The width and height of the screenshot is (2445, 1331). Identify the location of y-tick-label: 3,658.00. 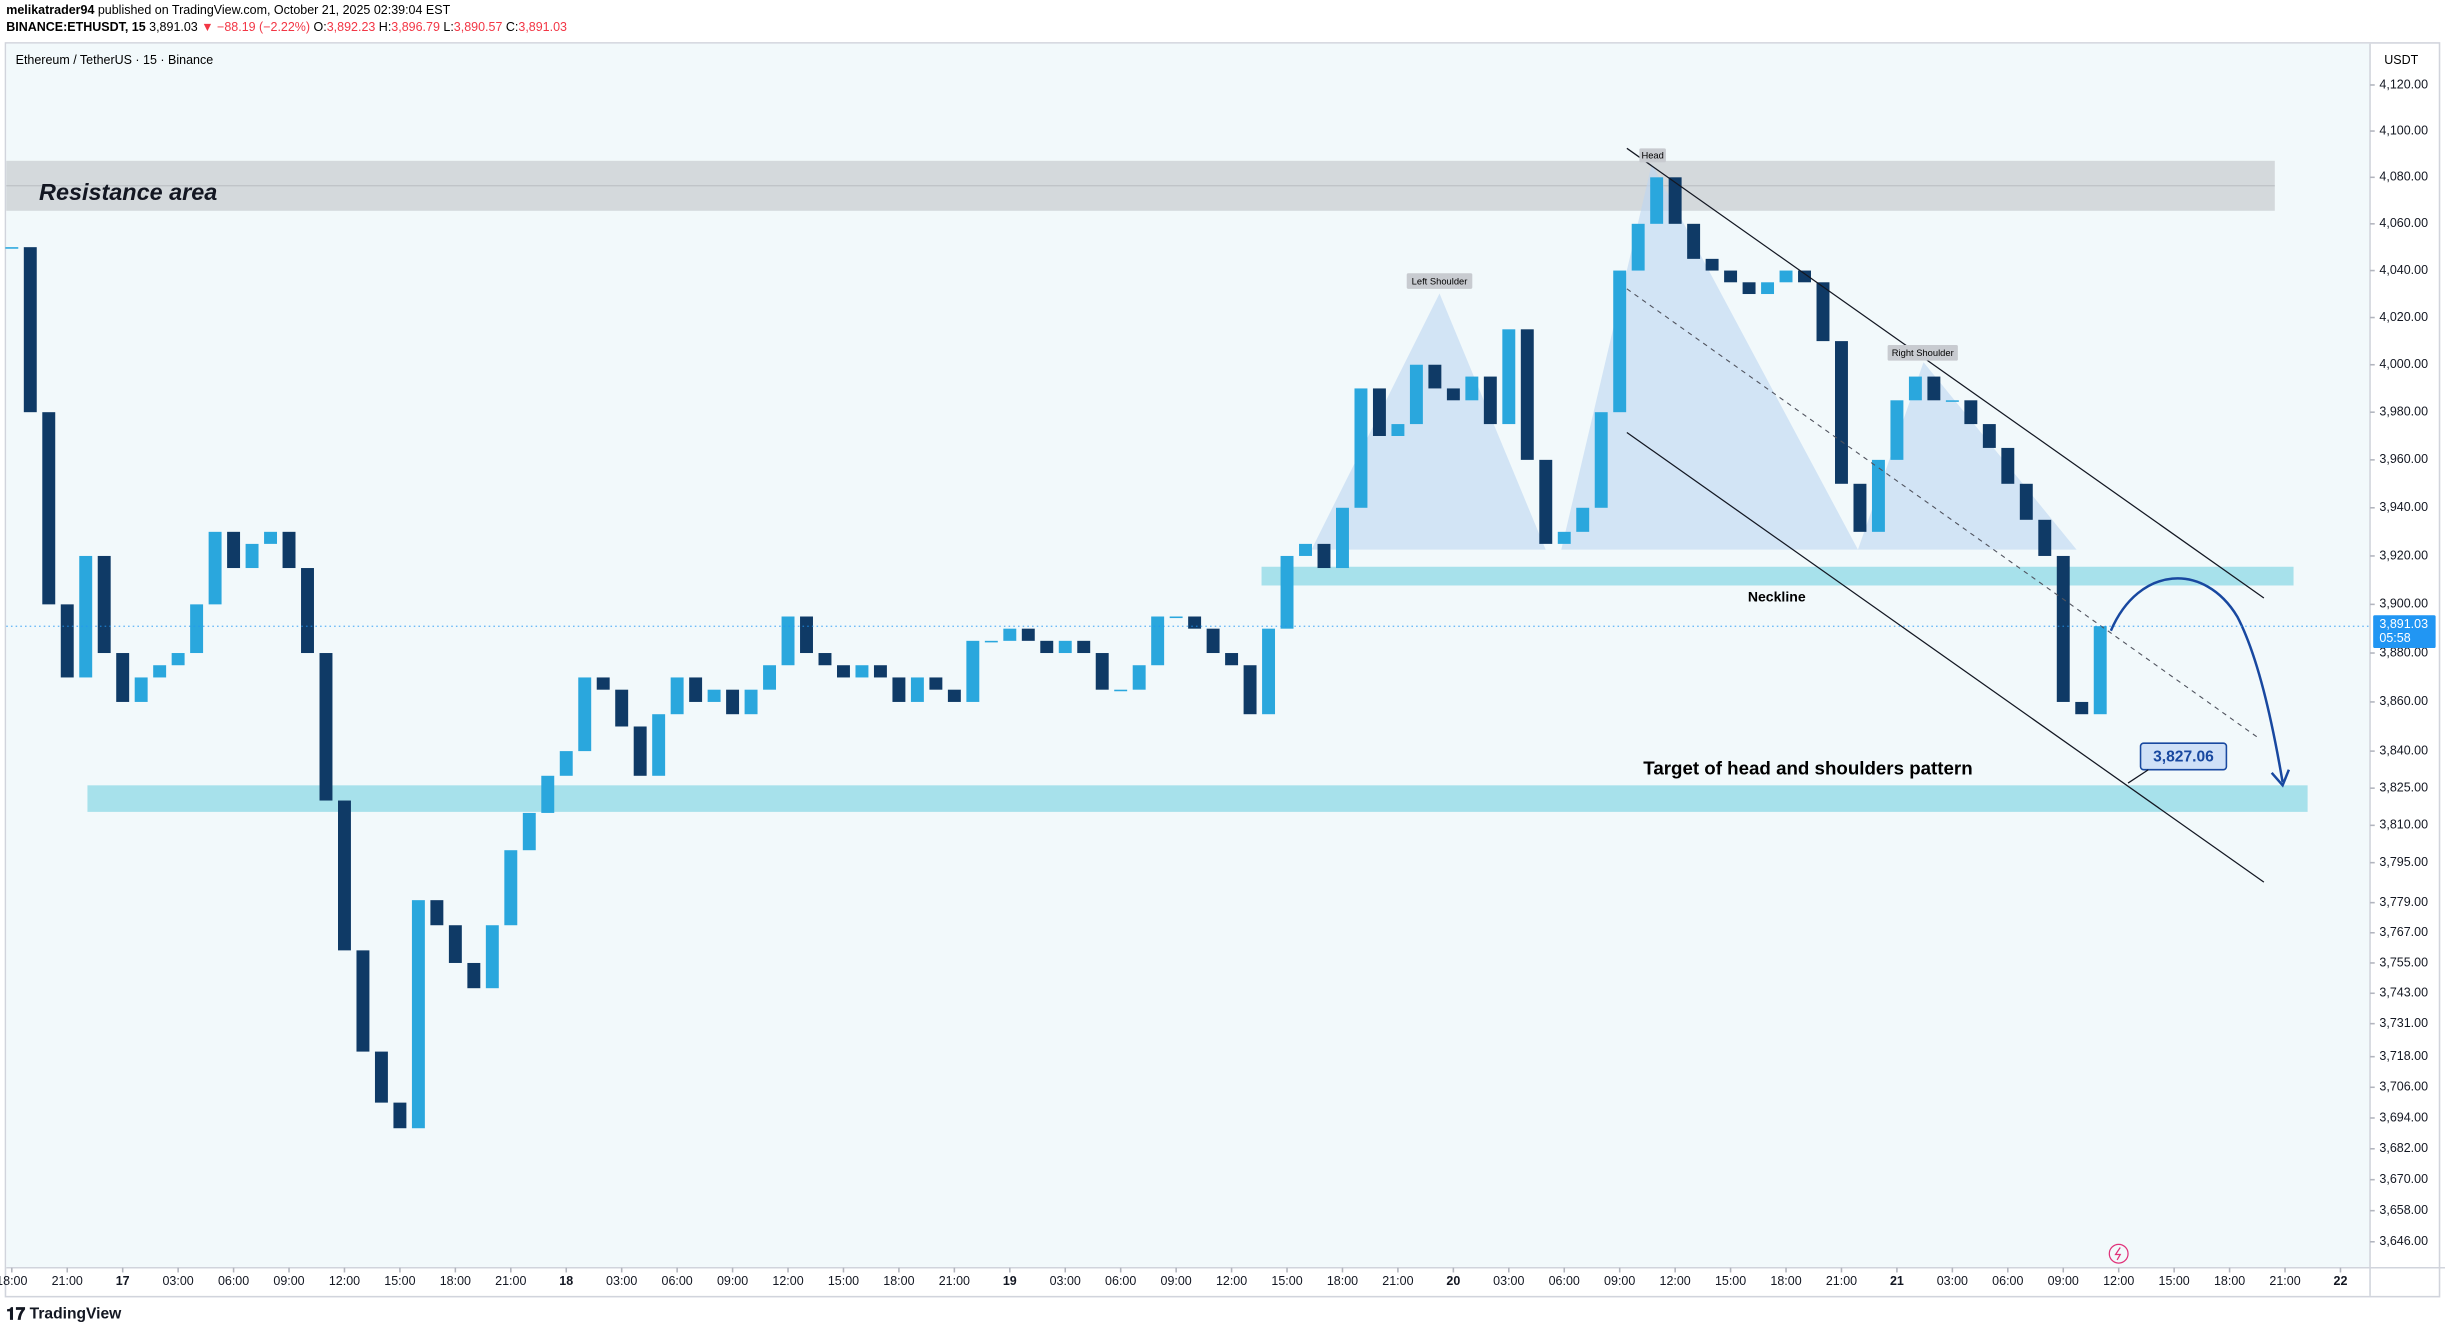
(2403, 1210).